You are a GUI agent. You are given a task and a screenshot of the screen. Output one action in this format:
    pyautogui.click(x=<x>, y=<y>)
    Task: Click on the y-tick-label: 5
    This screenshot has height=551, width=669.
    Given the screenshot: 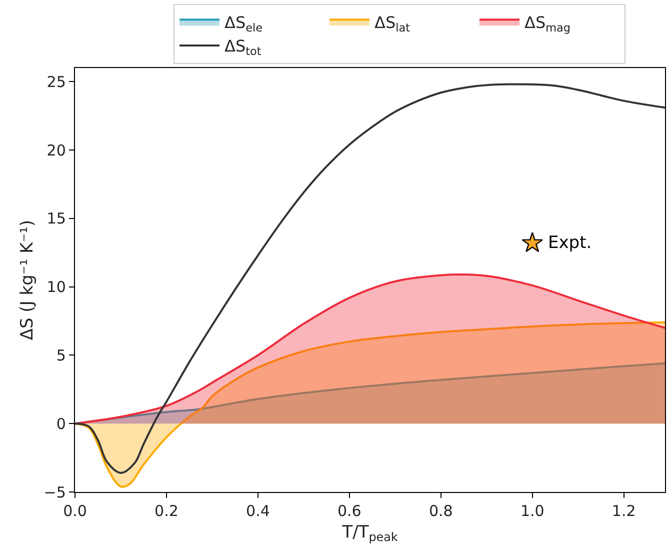 What is the action you would take?
    pyautogui.click(x=61, y=355)
    